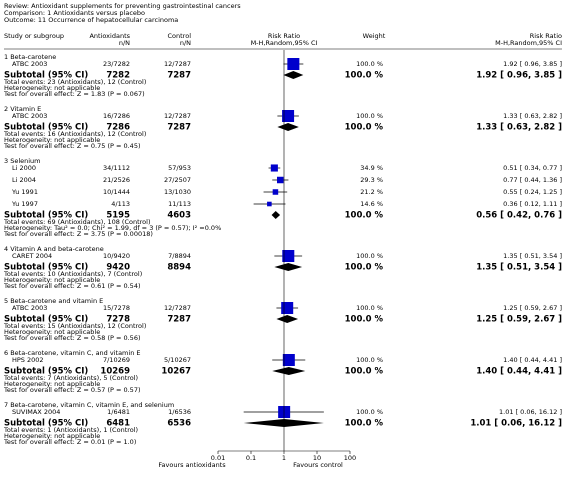 This screenshot has height=493, width=566. What do you see at coordinates (24, 180) in the screenshot?
I see `study-name: Li 2004` at bounding box center [24, 180].